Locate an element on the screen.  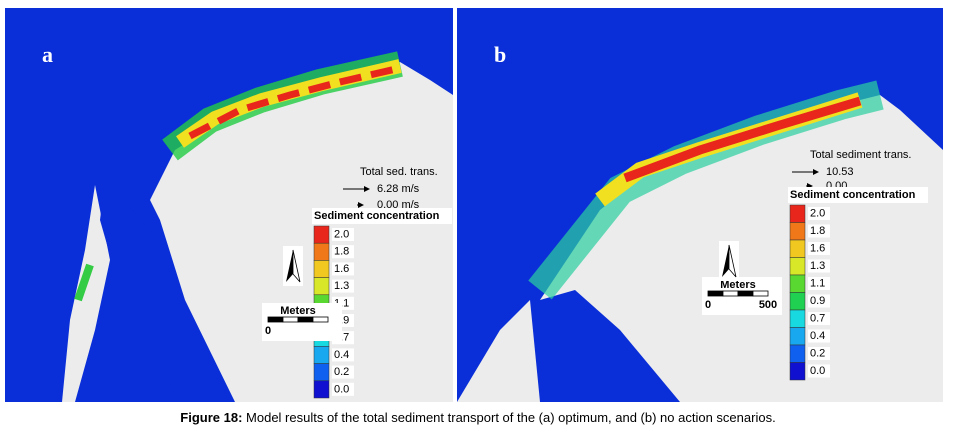
caption-label: Figure 18: is located at coordinates (211, 417).